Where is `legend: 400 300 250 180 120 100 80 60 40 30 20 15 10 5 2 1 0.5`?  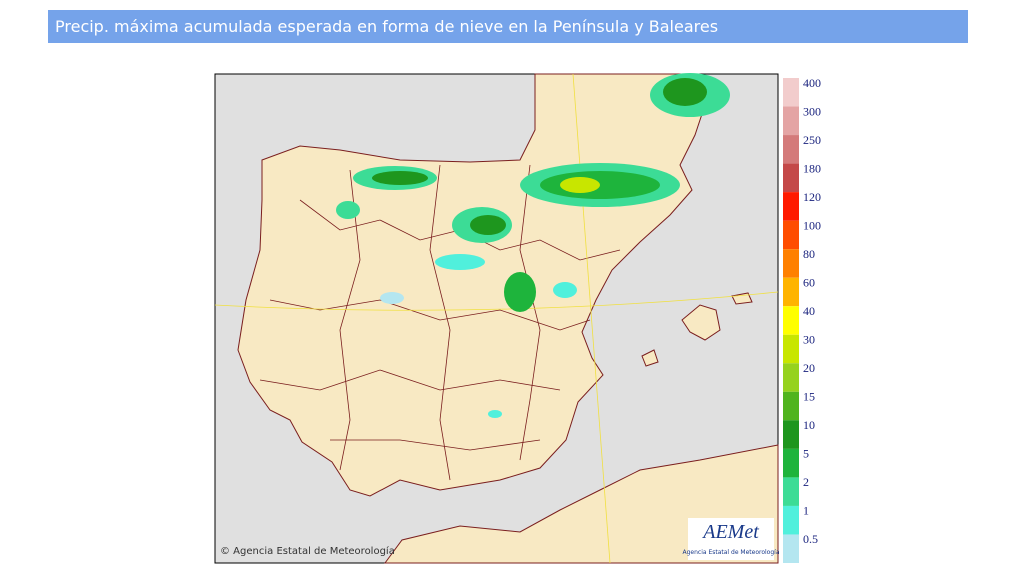 legend: 400 300 250 180 120 100 80 60 40 30 20 15 10 5 2 1 0.5 is located at coordinates (802, 319).